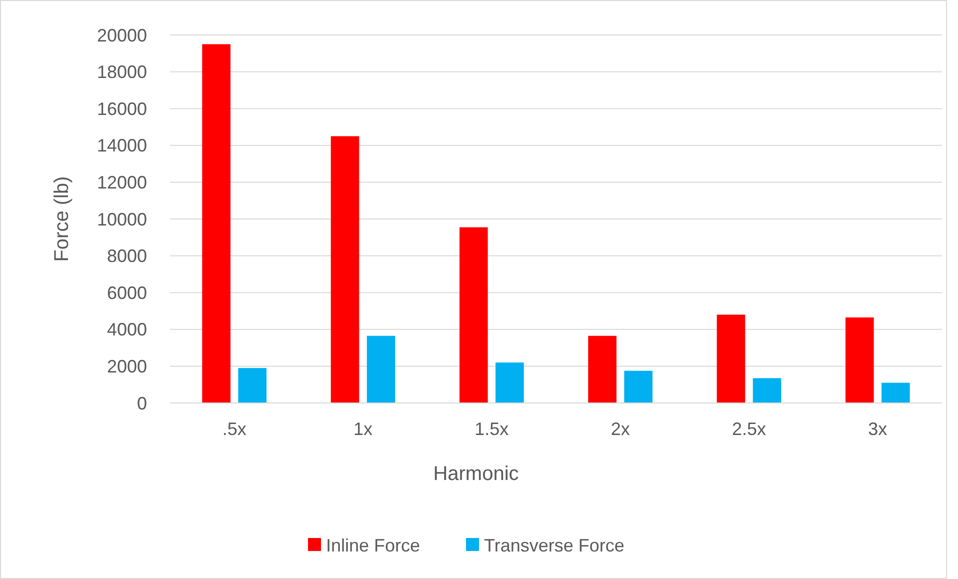 This screenshot has height=579, width=958. Describe the element at coordinates (121, 35) in the screenshot. I see `y-tick-label: 20000` at that location.